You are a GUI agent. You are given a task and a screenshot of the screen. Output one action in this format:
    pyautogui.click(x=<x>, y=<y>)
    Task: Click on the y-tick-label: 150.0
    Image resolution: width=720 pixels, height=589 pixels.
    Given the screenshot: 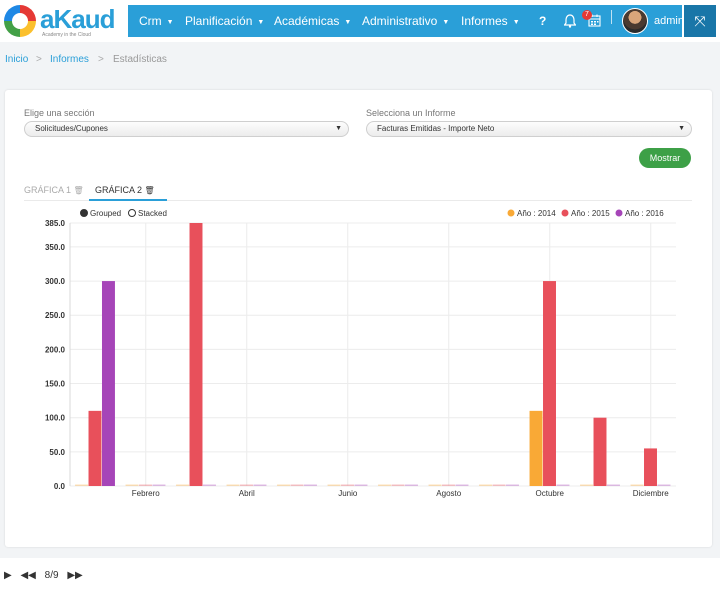 What is the action you would take?
    pyautogui.click(x=55, y=384)
    